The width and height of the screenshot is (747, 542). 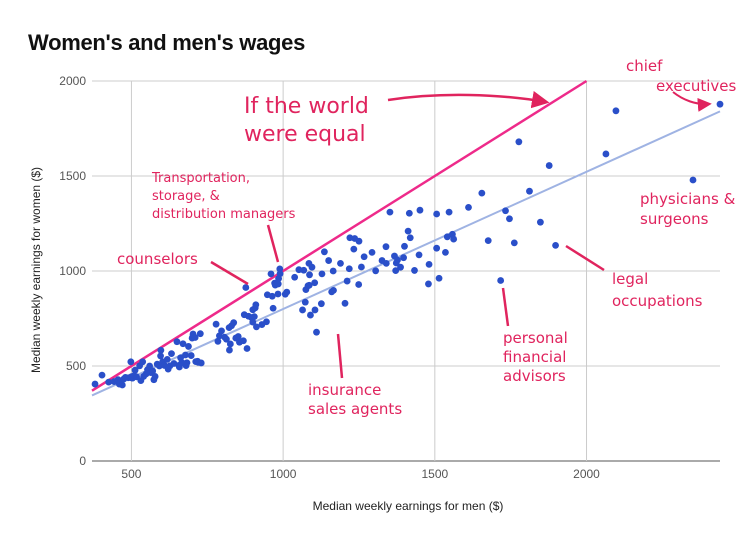 What do you see at coordinates (355, 409) in the screenshot?
I see `annotation-insurance-line2: sales agents` at bounding box center [355, 409].